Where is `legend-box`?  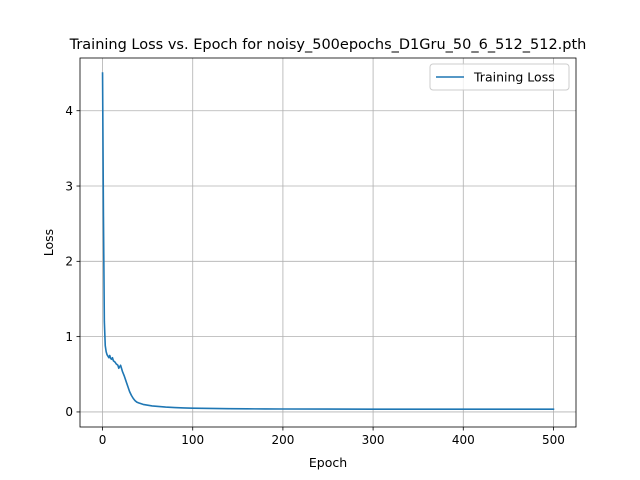
legend-box is located at coordinates (499, 77).